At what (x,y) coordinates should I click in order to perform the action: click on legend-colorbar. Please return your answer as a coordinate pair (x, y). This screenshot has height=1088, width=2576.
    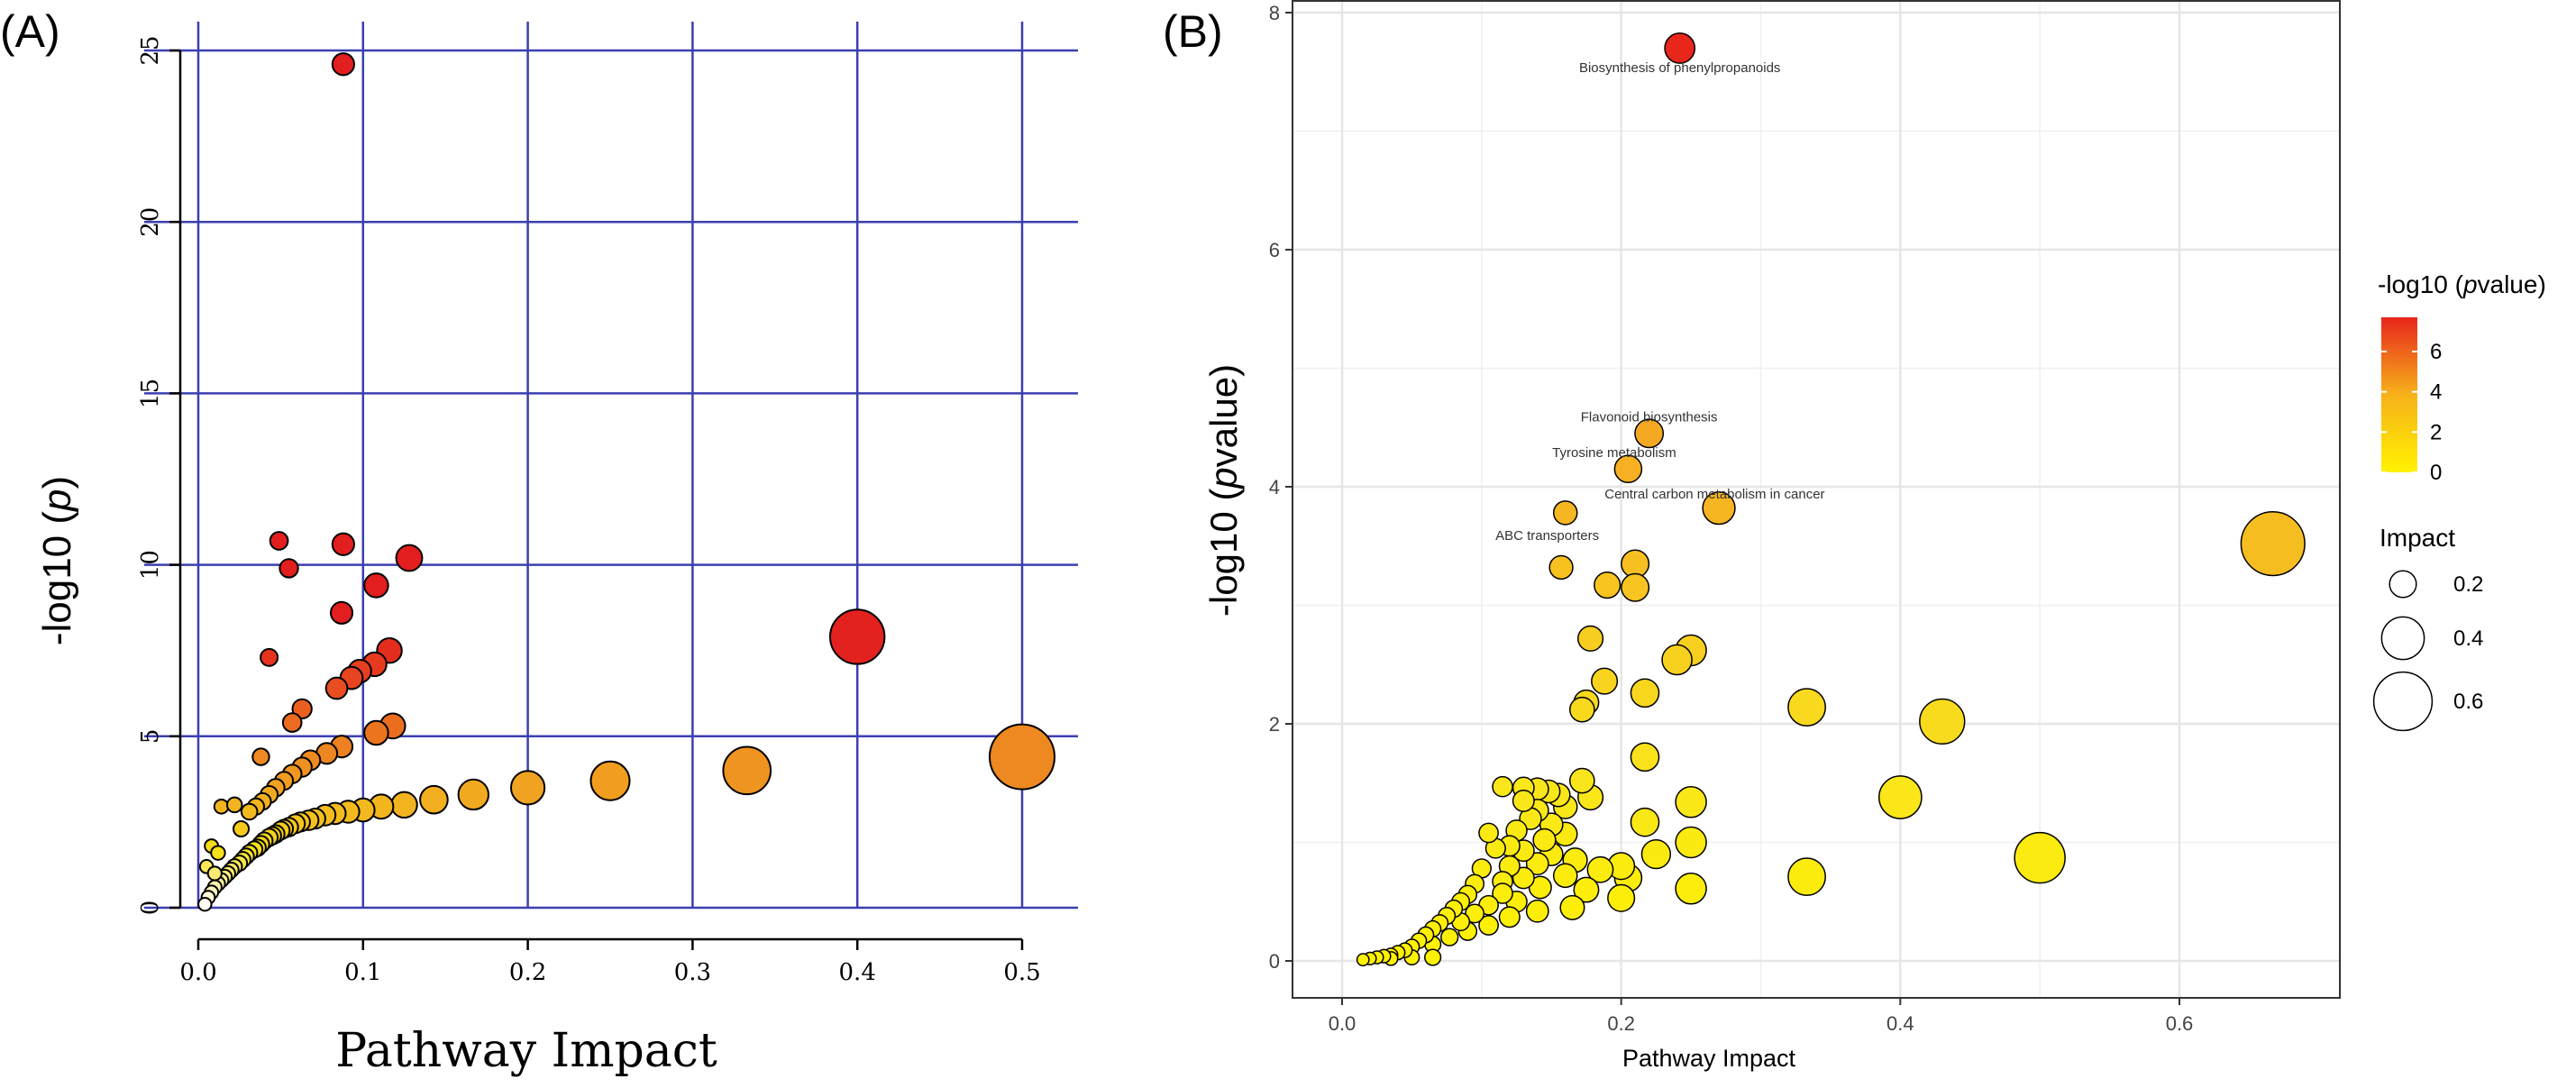
    Looking at the image, I should click on (2399, 394).